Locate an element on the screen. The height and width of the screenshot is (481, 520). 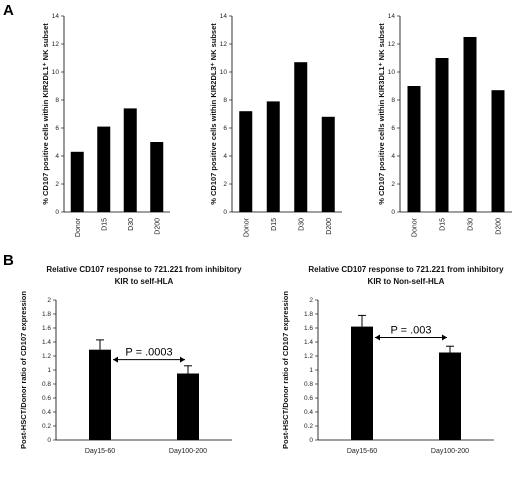
chart-title: KIR to Non-self-HLA is located at coordinates (406, 281).